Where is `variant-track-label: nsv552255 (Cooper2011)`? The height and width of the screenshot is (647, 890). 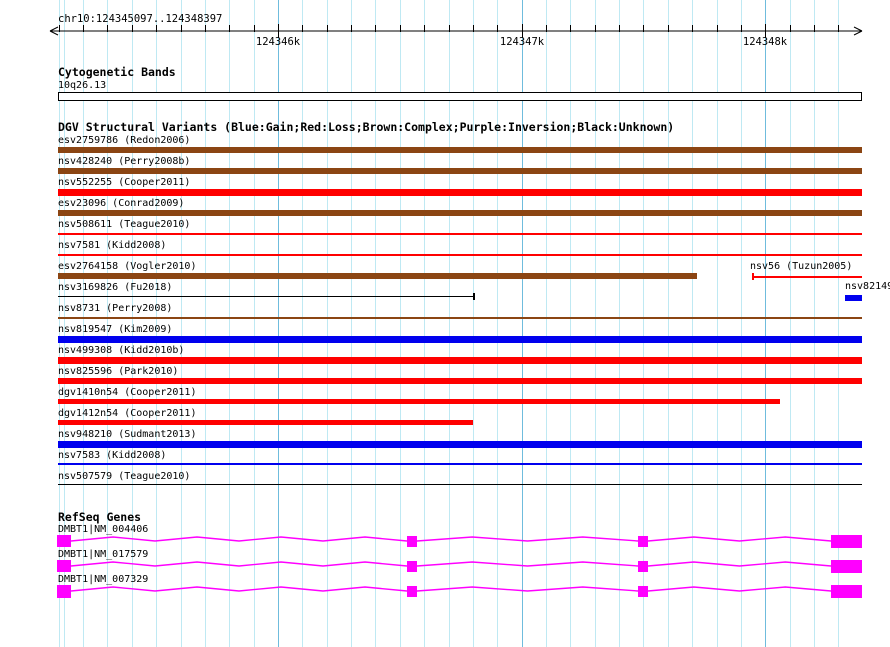
variant-track-label: nsv552255 (Cooper2011) is located at coordinates (124, 182).